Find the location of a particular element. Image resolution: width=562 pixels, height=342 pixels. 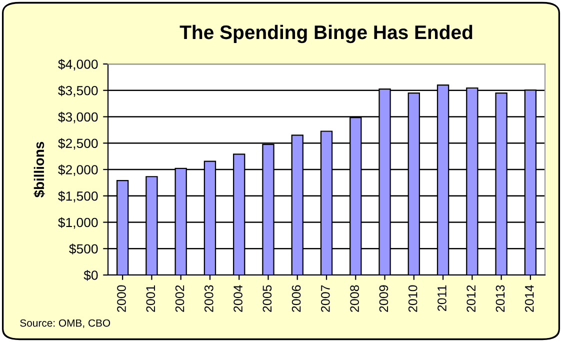

x-tick-label: 2002 is located at coordinates (179, 298).